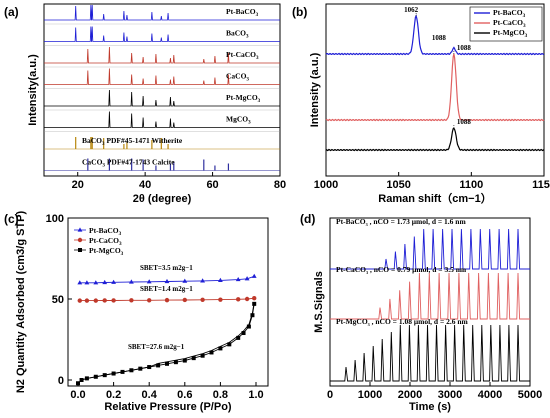  I want to click on panel-b-peak2-label: 1088, so click(439, 38).